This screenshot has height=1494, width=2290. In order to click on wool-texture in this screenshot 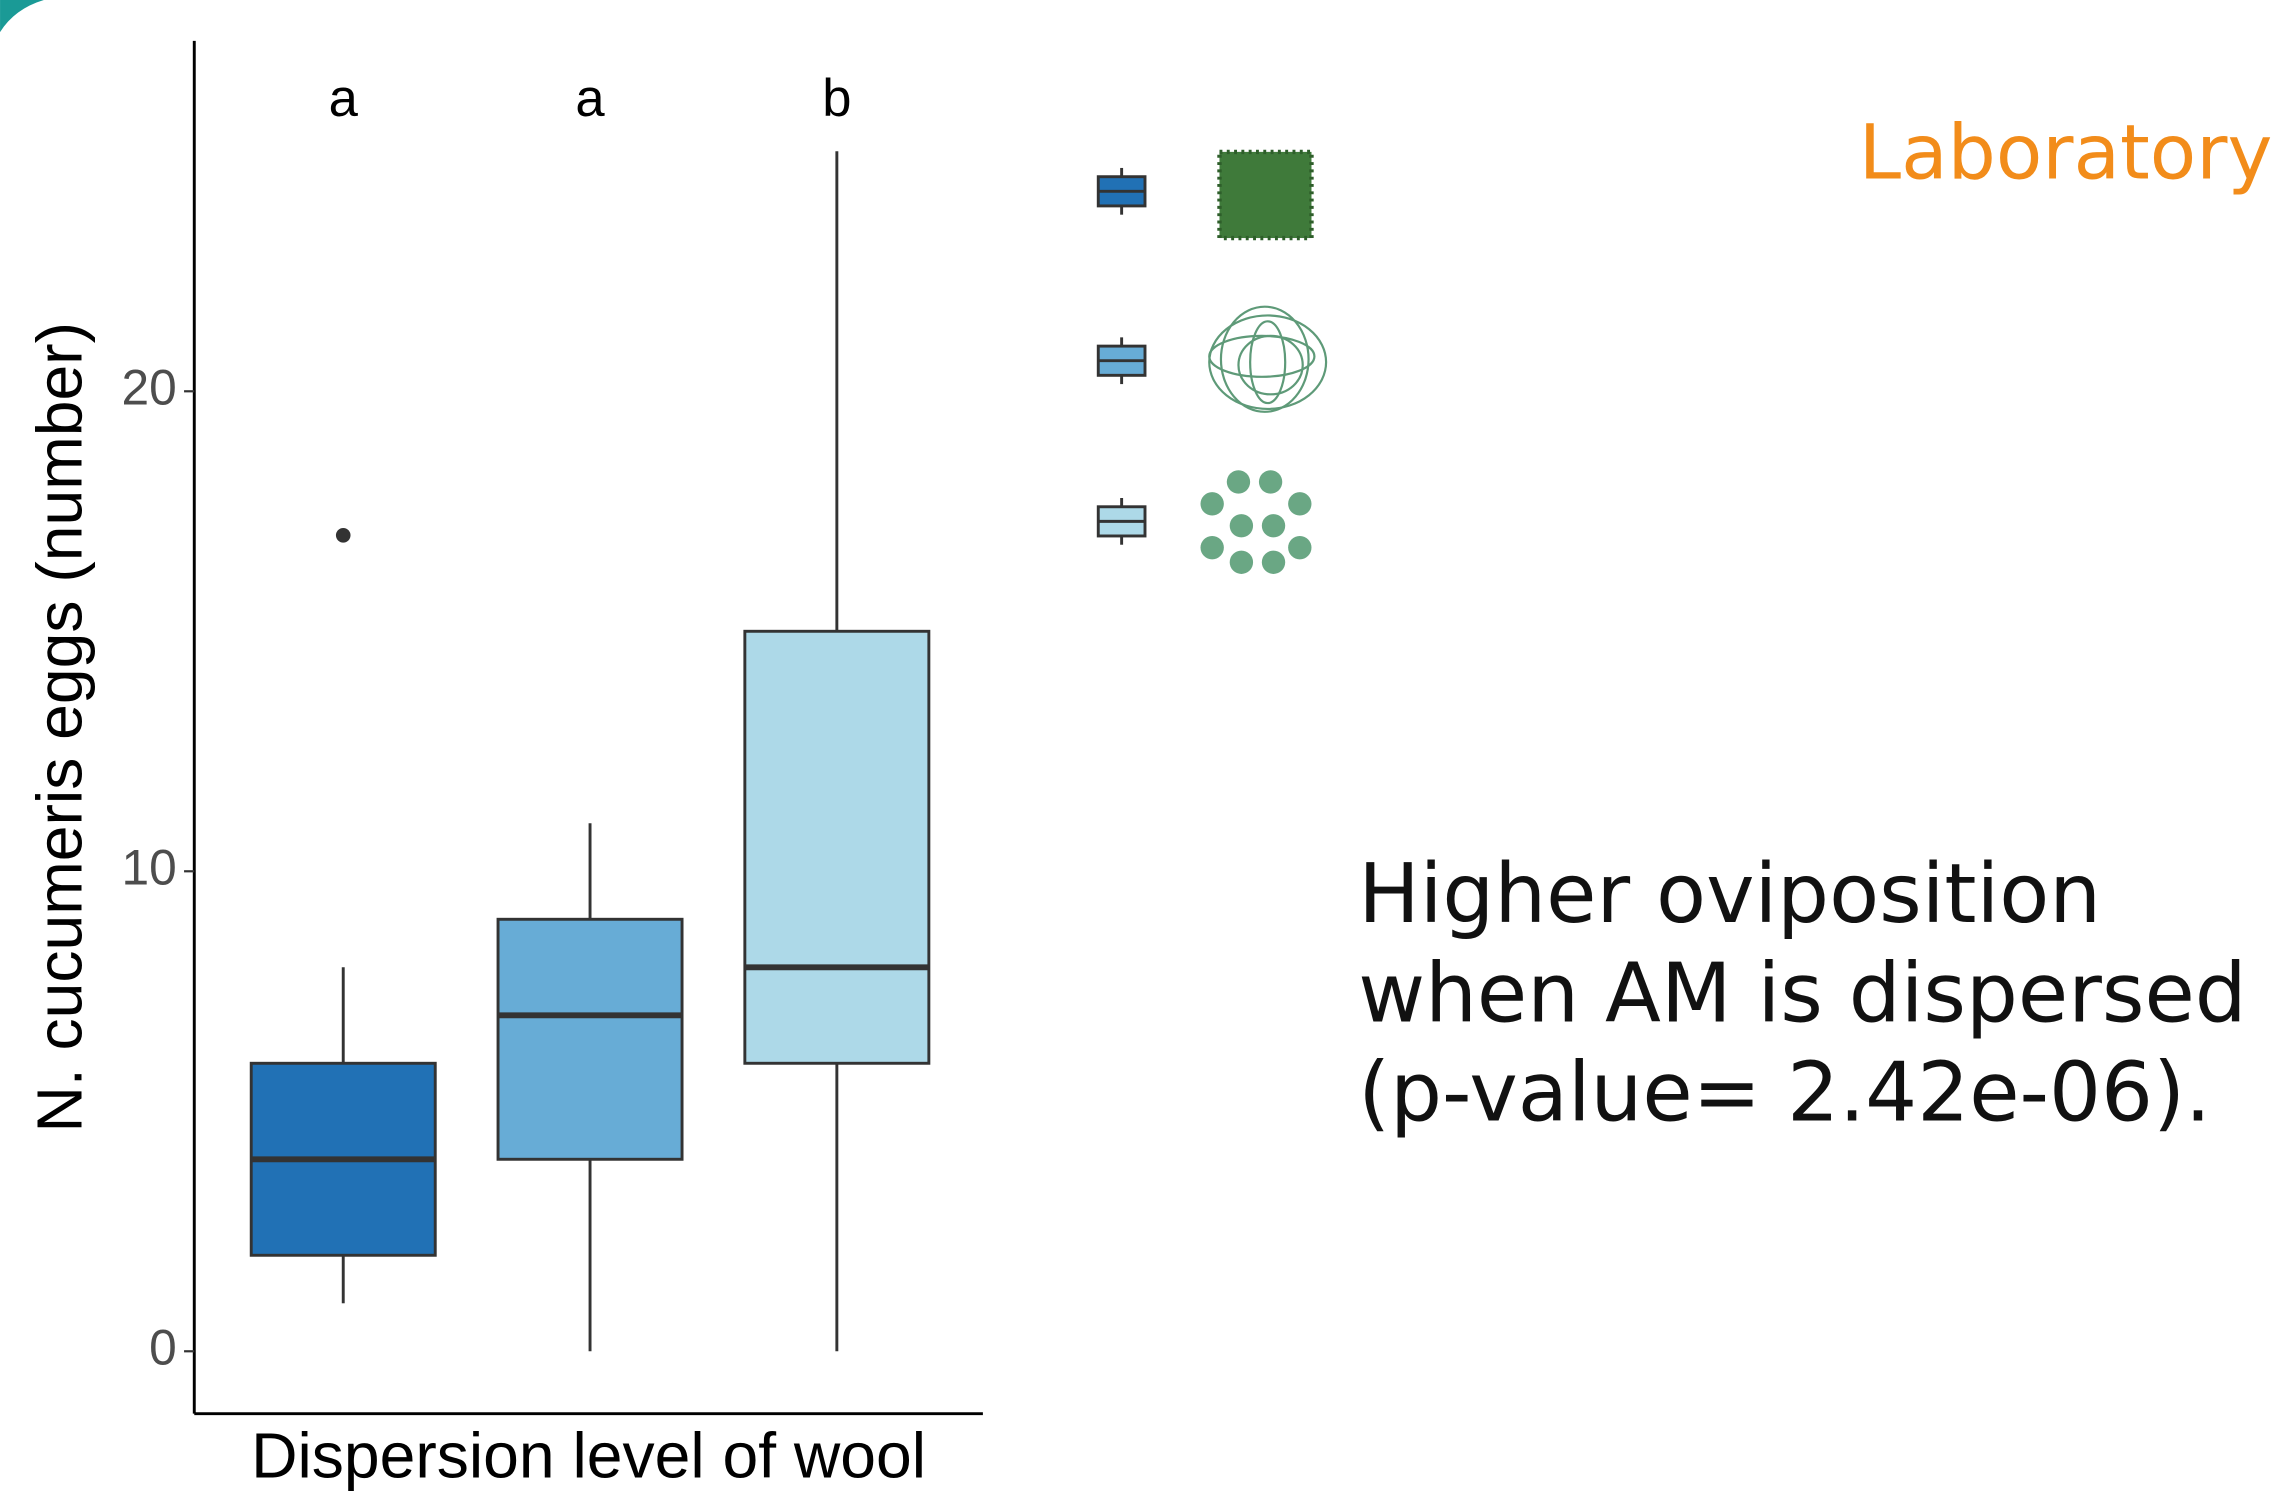, I will do `click(1265, 195)`.